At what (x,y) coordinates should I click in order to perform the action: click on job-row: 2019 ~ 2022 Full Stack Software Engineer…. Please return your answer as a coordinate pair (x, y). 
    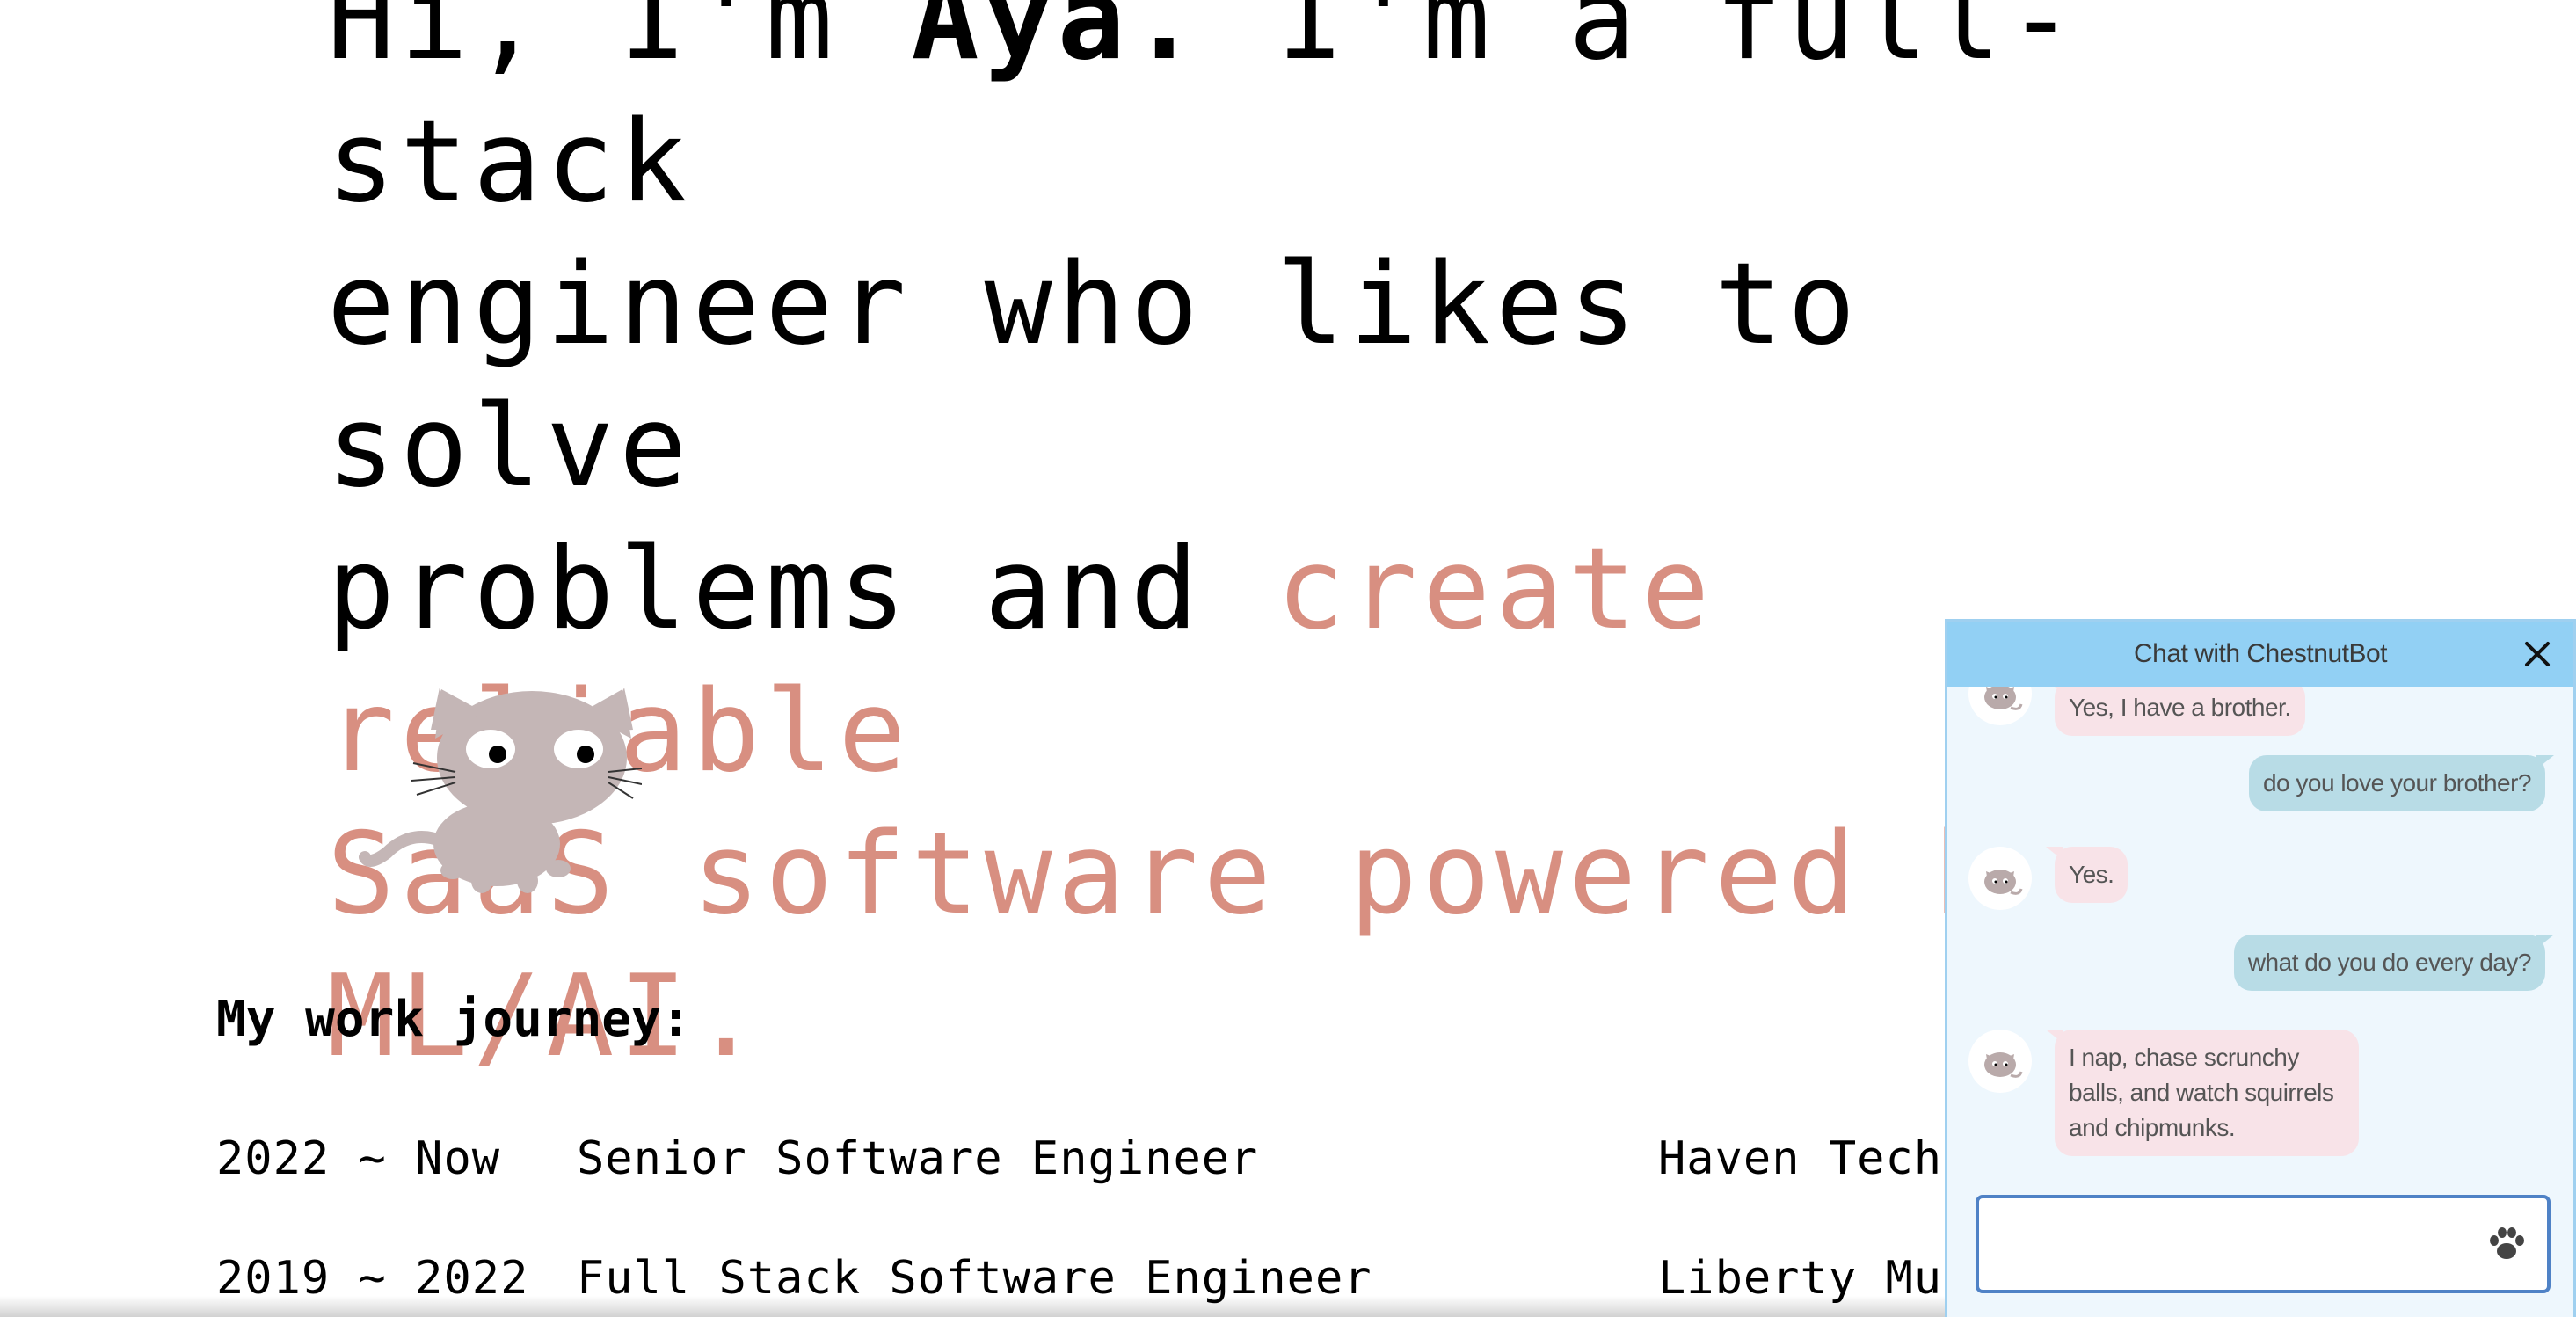
    Looking at the image, I should click on (1396, 1278).